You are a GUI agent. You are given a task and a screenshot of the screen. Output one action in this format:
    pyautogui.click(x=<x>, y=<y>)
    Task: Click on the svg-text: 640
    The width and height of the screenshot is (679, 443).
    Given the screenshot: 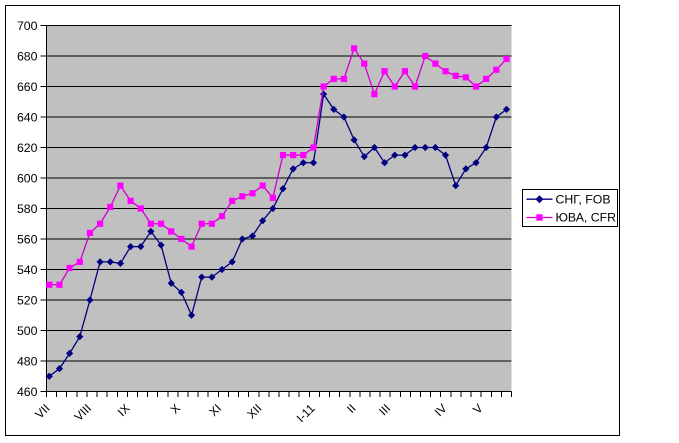 What is the action you would take?
    pyautogui.click(x=27, y=117)
    